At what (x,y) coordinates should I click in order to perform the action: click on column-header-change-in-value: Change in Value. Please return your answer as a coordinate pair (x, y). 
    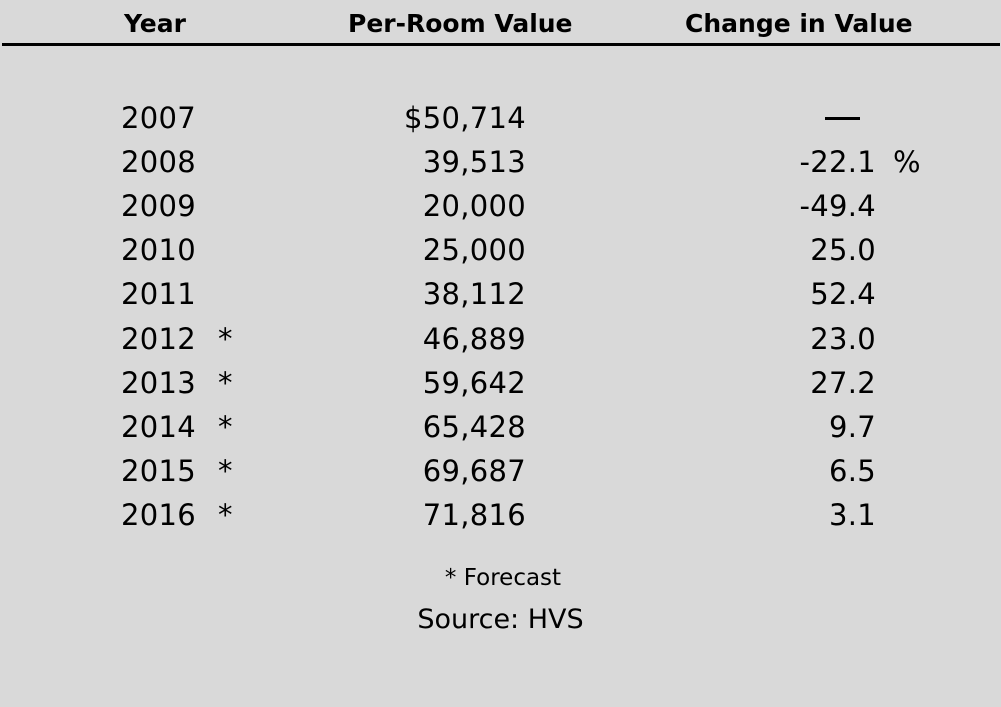
    Looking at the image, I should click on (799, 23).